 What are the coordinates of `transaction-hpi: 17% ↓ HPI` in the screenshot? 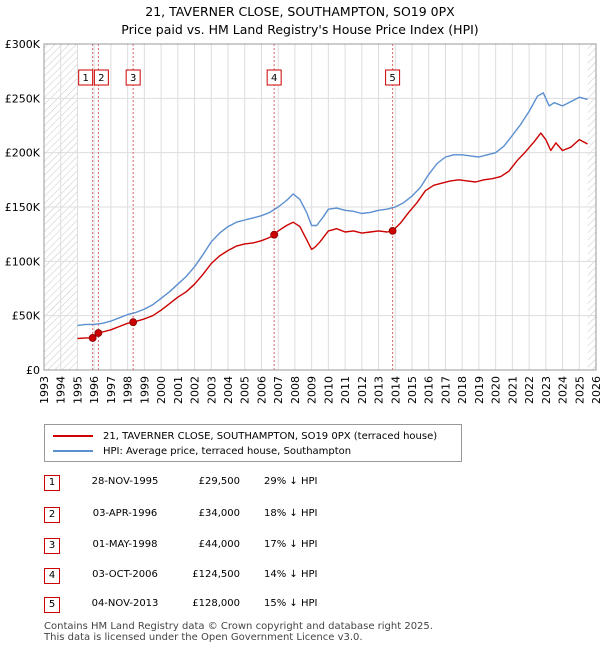 It's located at (291, 544).